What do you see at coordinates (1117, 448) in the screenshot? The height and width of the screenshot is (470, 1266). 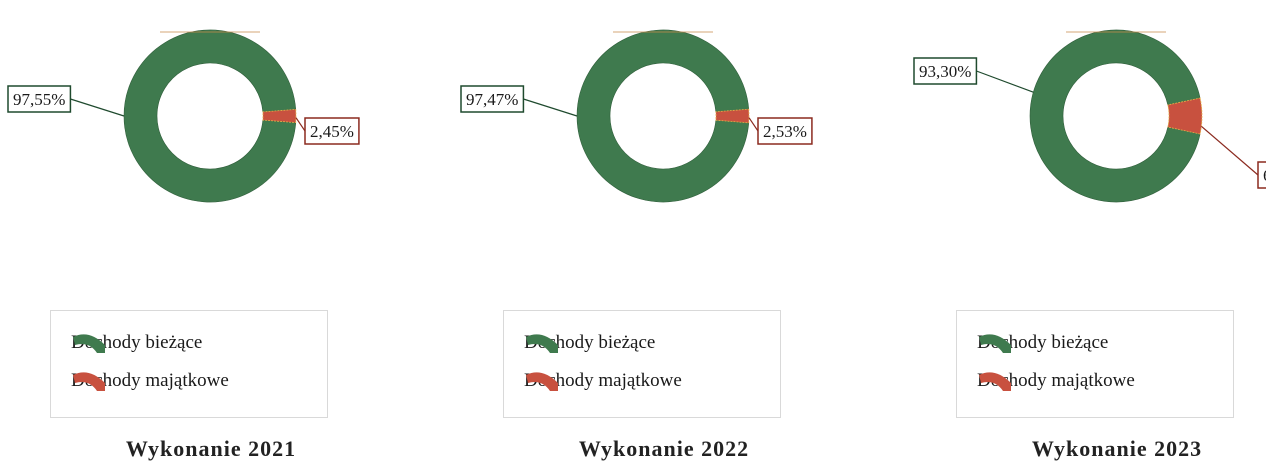 I see `chart-title: Wykonanie 2023` at bounding box center [1117, 448].